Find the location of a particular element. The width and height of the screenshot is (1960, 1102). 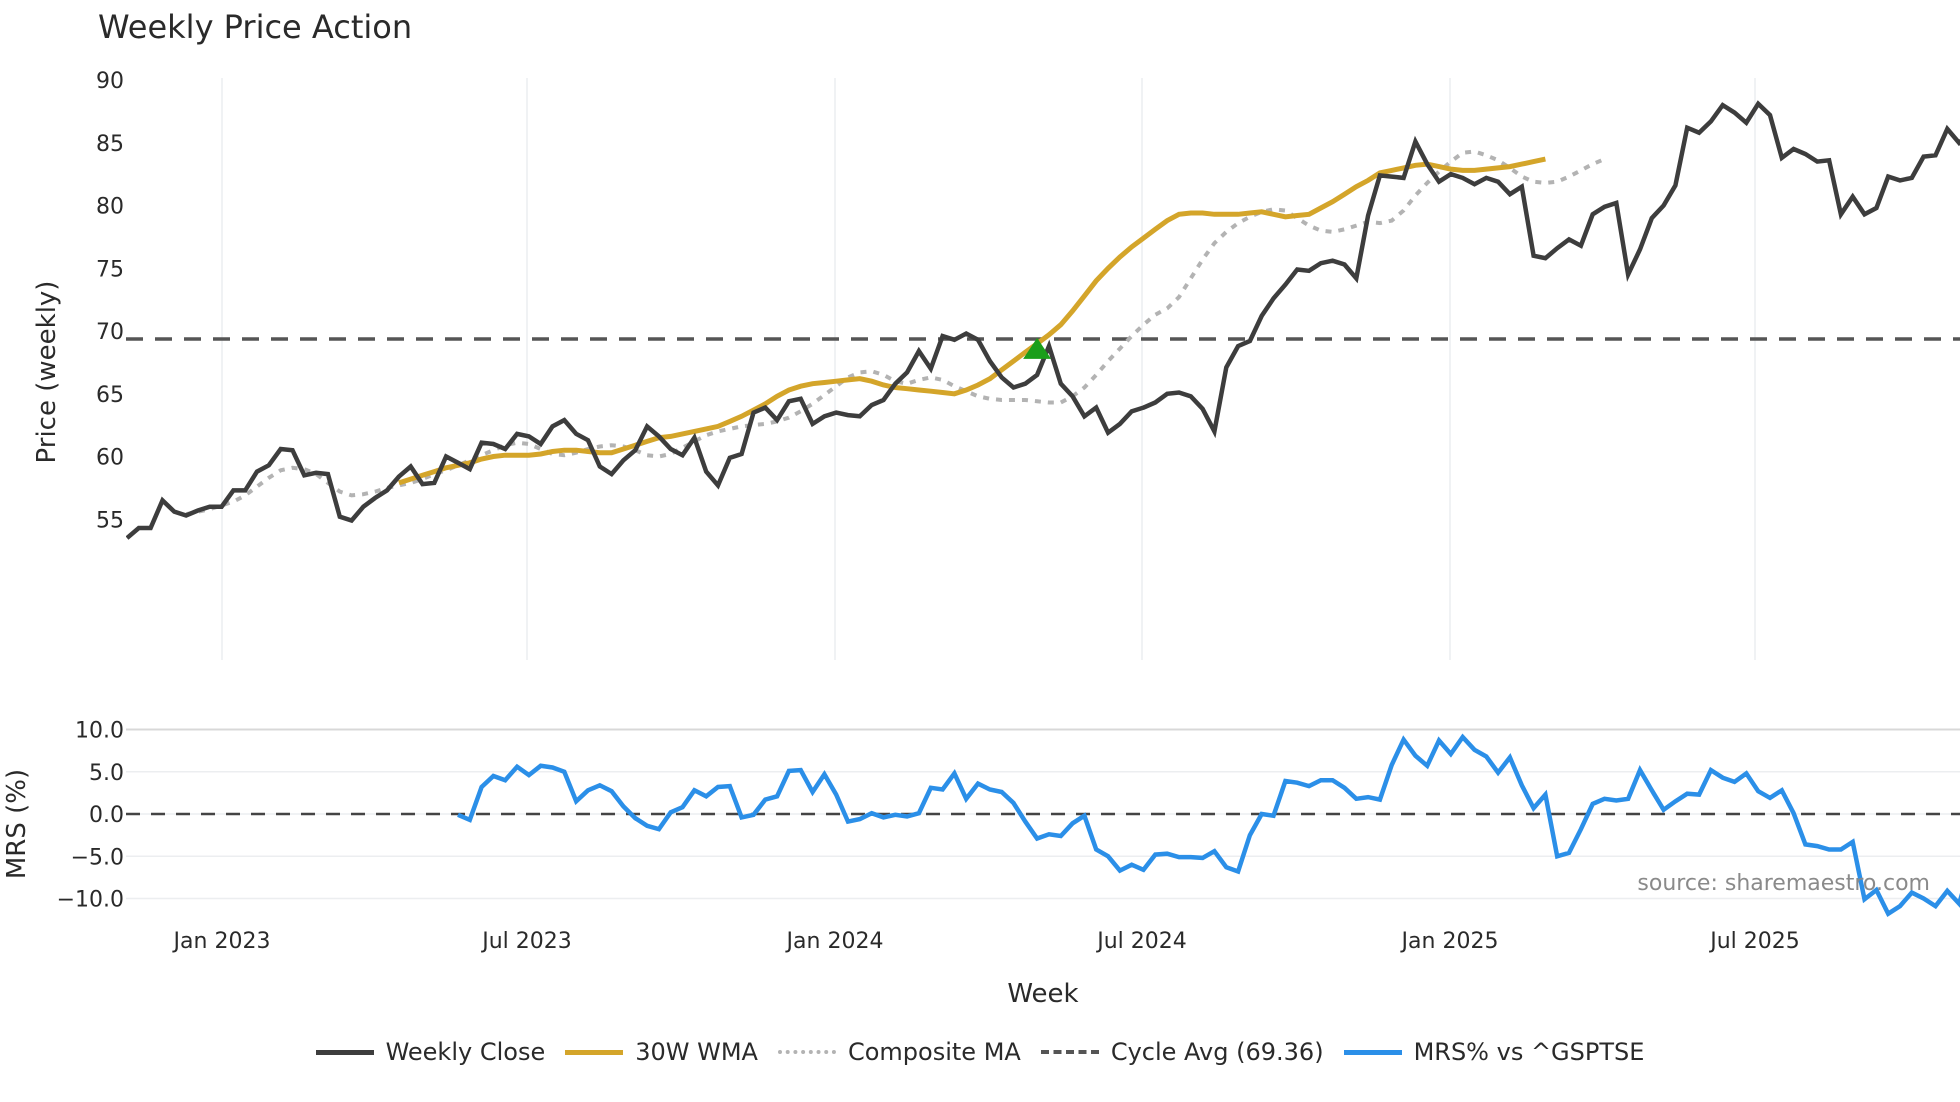

legend-item-30w-wma: 30W WMA is located at coordinates (661, 1052).